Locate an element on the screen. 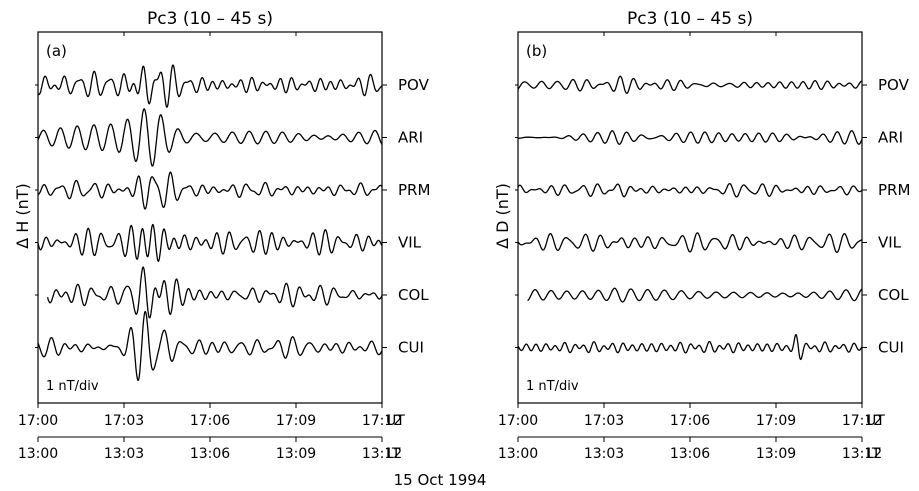  panel-b-scale-label: 1 nT/div is located at coordinates (552, 386).